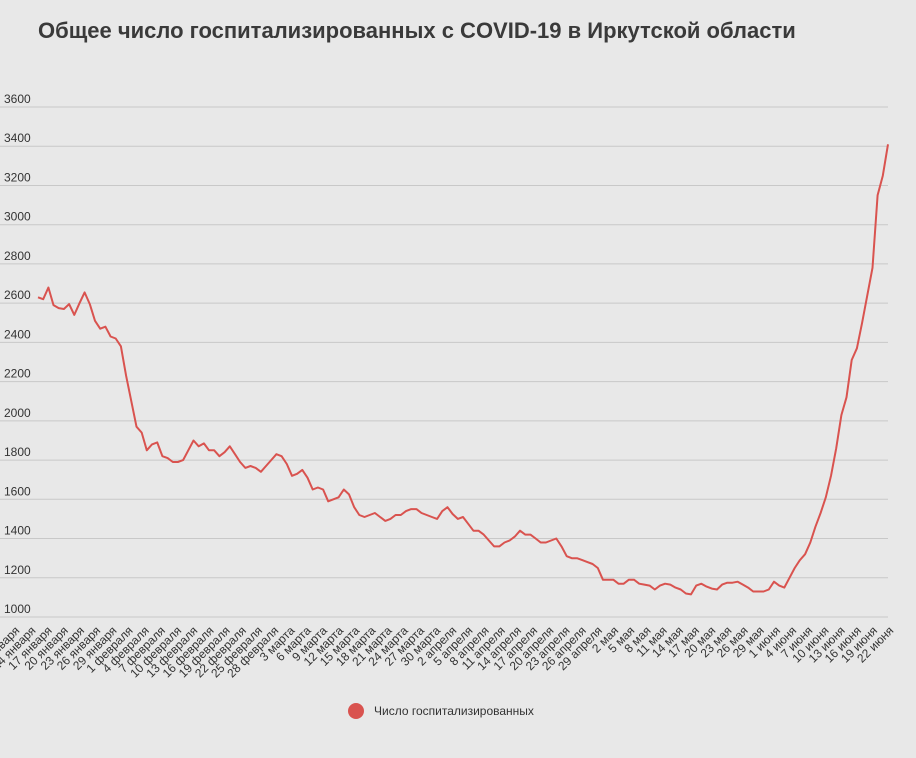 The height and width of the screenshot is (758, 916). I want to click on y-tick-label: 3000, so click(17, 217).